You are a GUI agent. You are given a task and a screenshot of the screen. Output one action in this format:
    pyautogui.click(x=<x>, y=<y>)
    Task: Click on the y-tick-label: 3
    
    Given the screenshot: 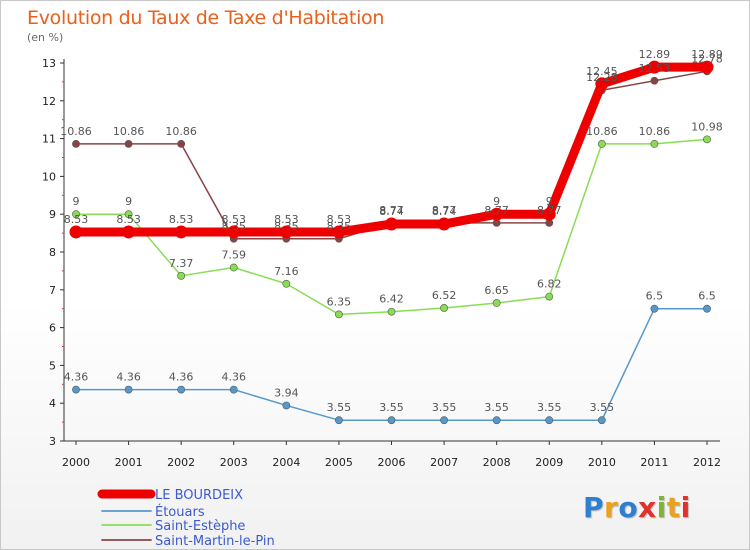 What is the action you would take?
    pyautogui.click(x=52, y=441)
    